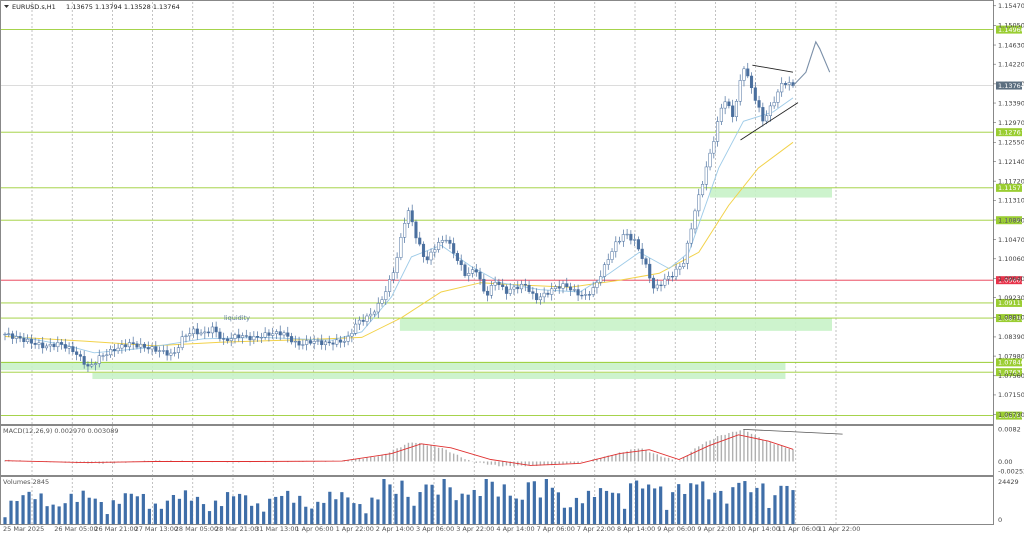 The height and width of the screenshot is (537, 1024). What do you see at coordinates (6, 6) in the screenshot?
I see `triangle-down-icon` at bounding box center [6, 6].